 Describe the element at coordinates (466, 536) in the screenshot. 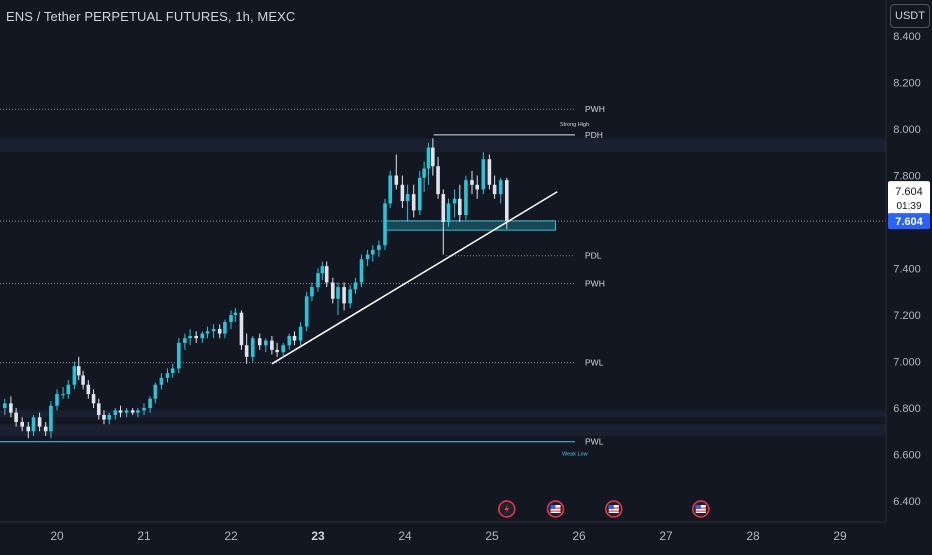

I see `time-axis-panel` at that location.